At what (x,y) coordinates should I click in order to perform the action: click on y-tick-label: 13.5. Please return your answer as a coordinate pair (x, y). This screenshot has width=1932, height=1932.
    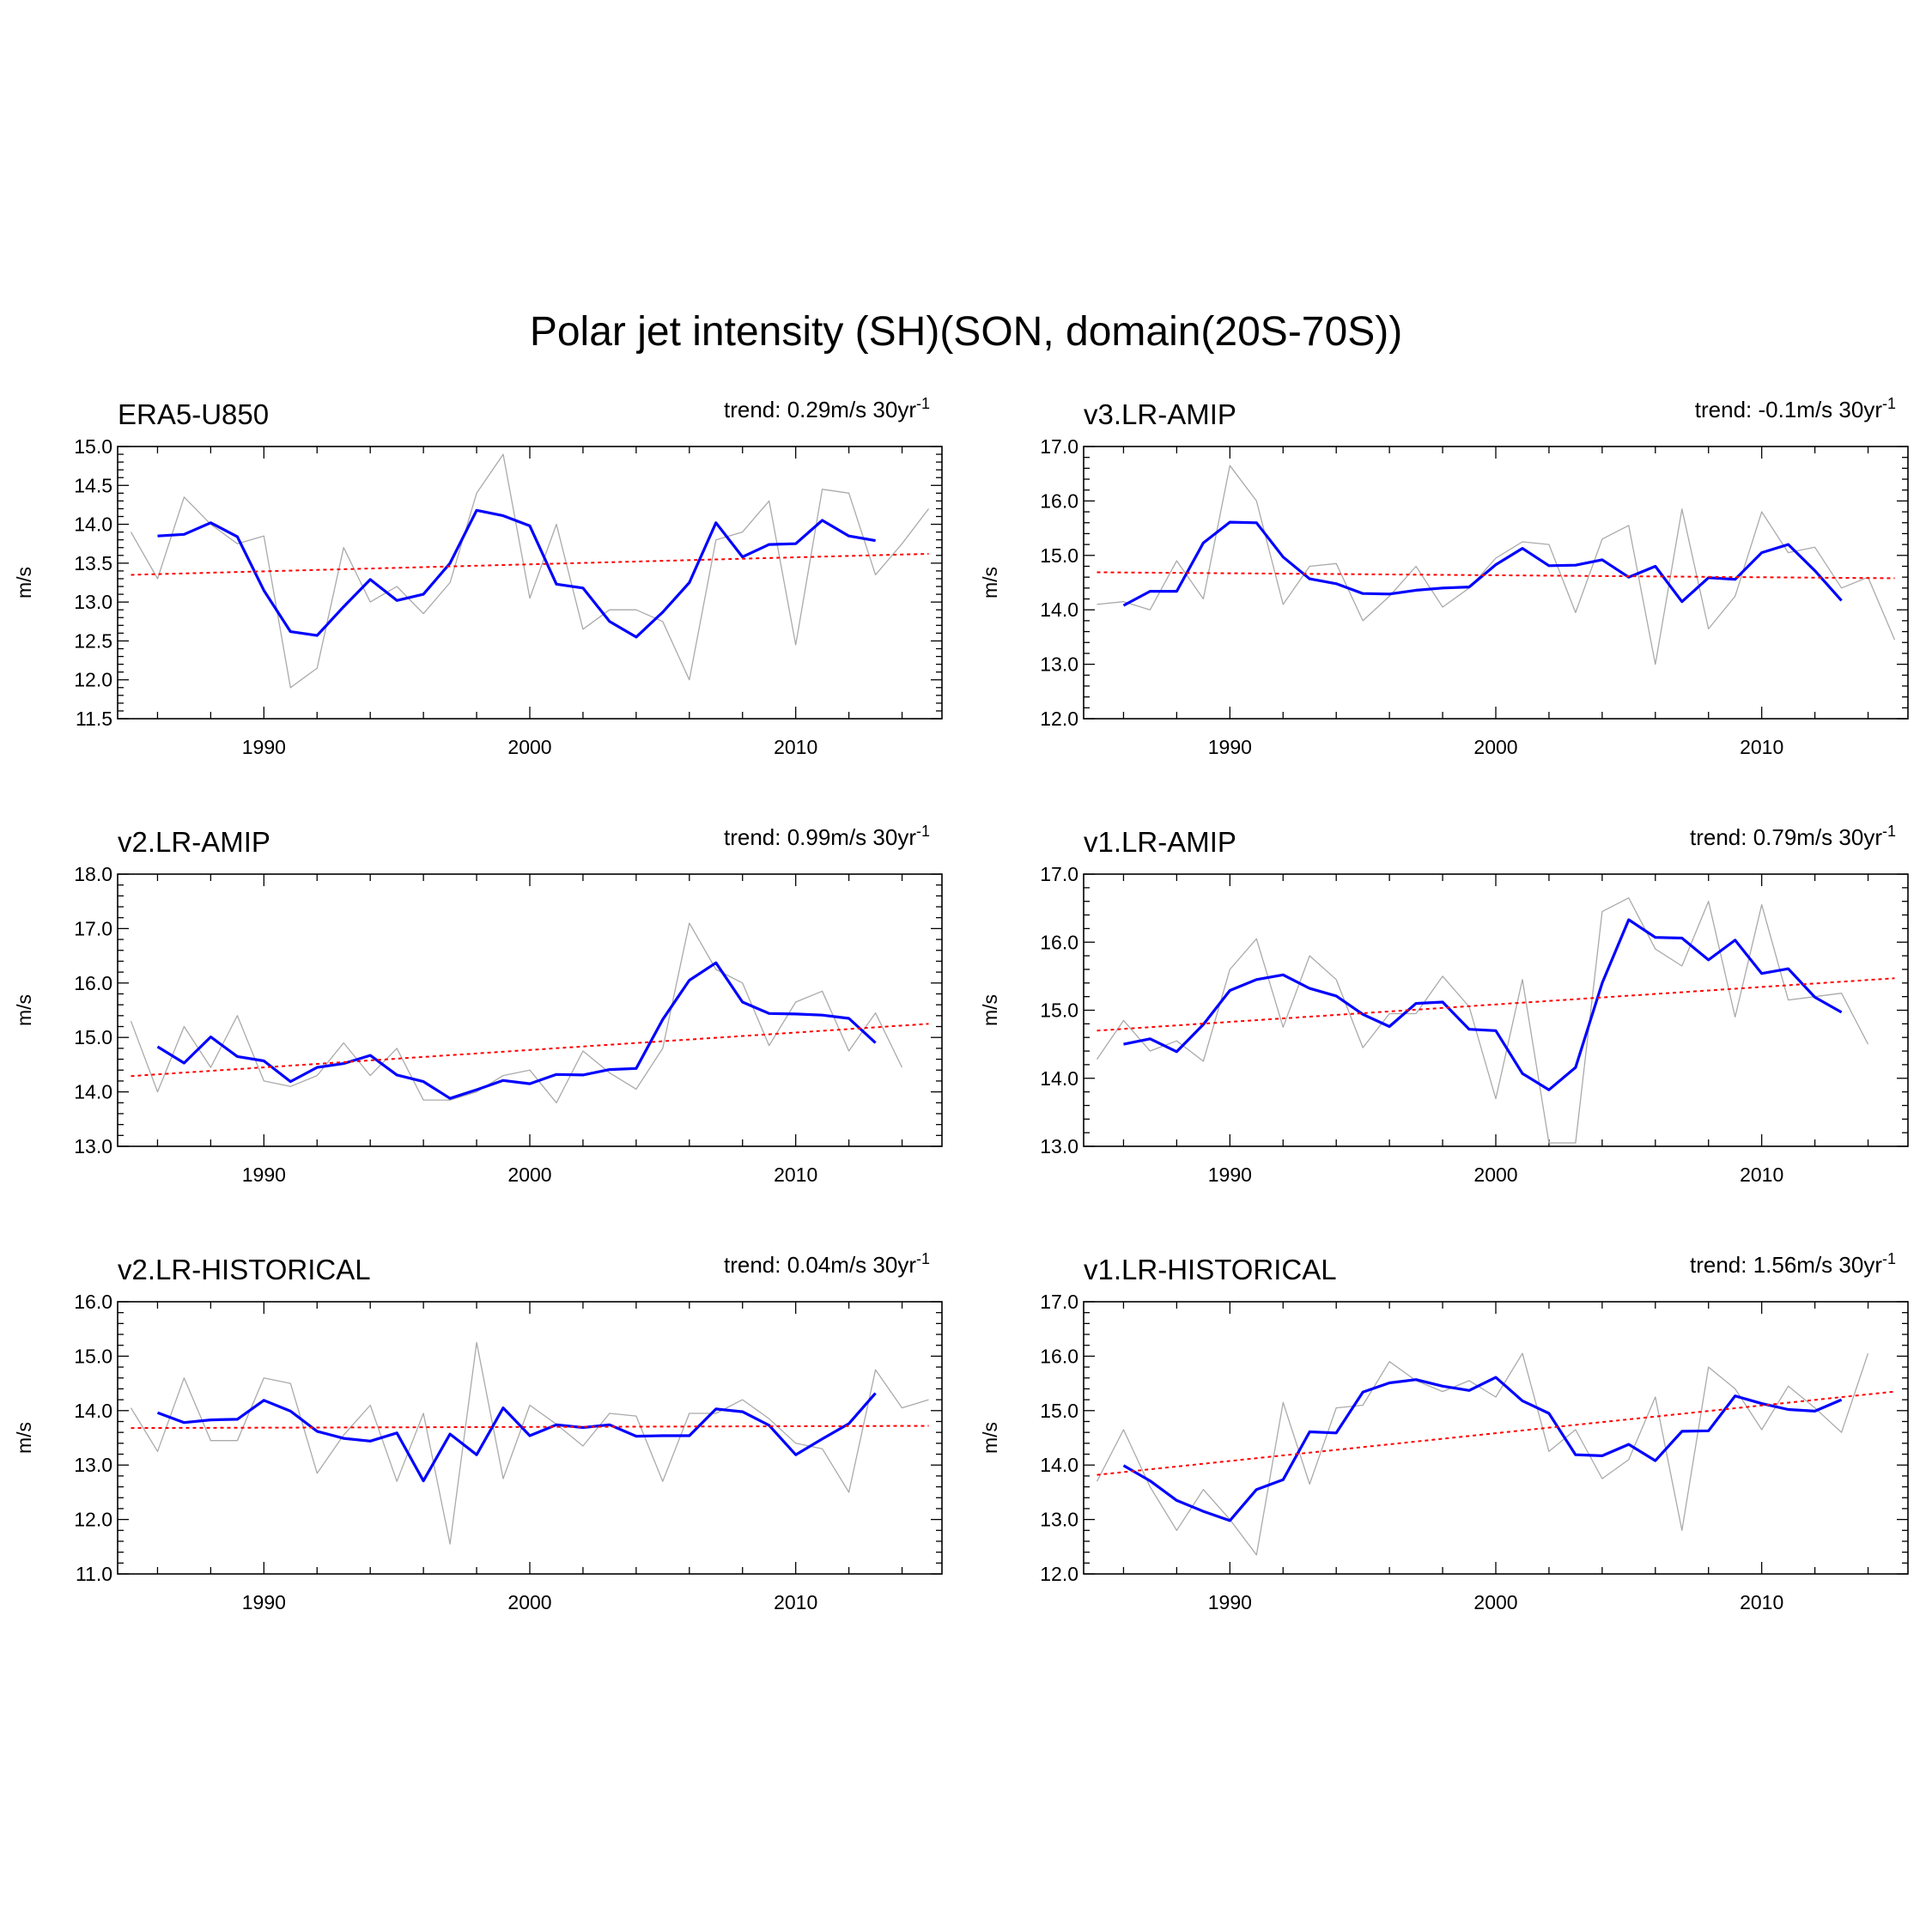
    Looking at the image, I should click on (93, 563).